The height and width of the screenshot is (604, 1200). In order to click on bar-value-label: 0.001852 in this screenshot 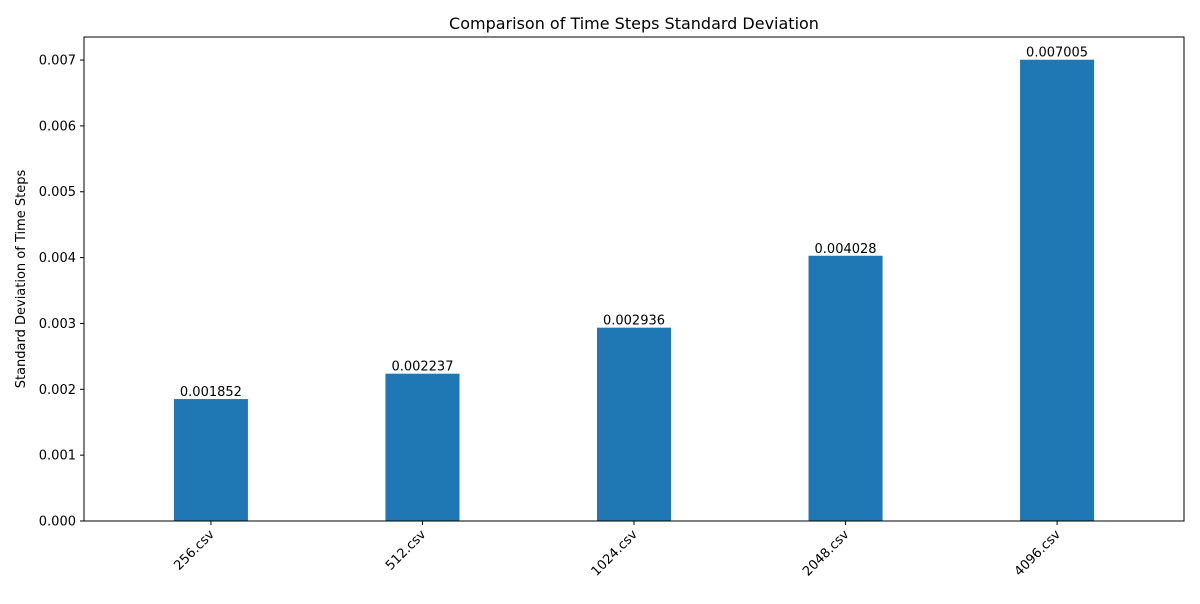, I will do `click(211, 392)`.